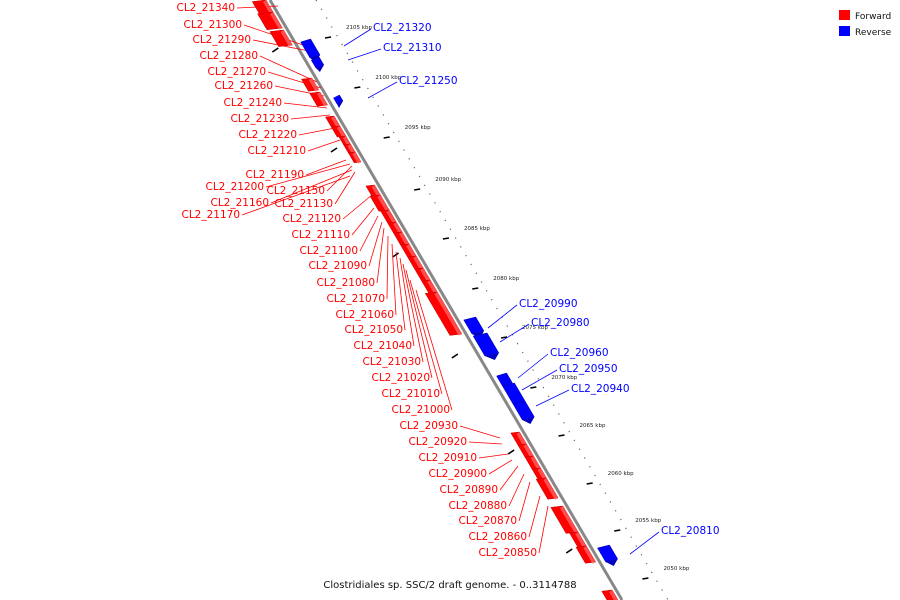 This screenshot has width=900, height=600. I want to click on kbp-tick-label: 2060 kbp, so click(621, 474).